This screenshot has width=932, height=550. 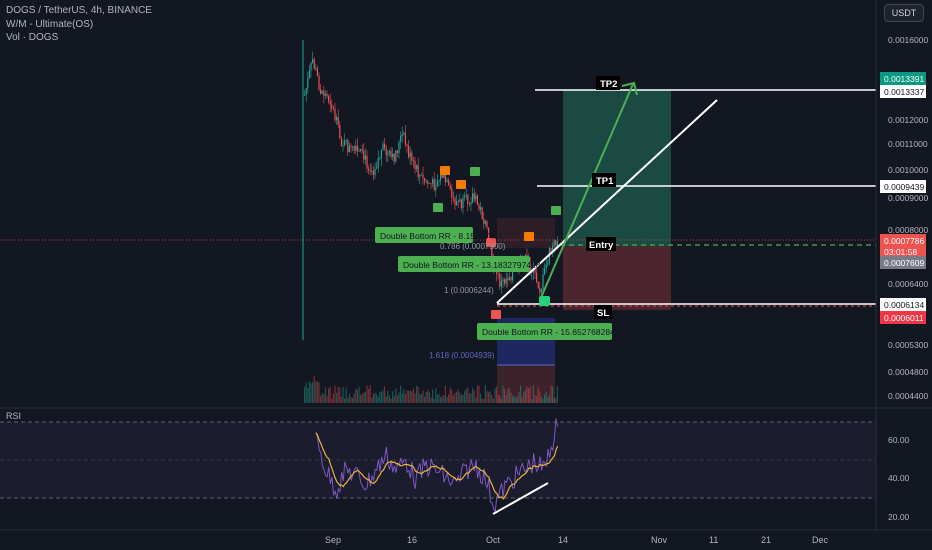 I want to click on position-tool, so click(x=617, y=200).